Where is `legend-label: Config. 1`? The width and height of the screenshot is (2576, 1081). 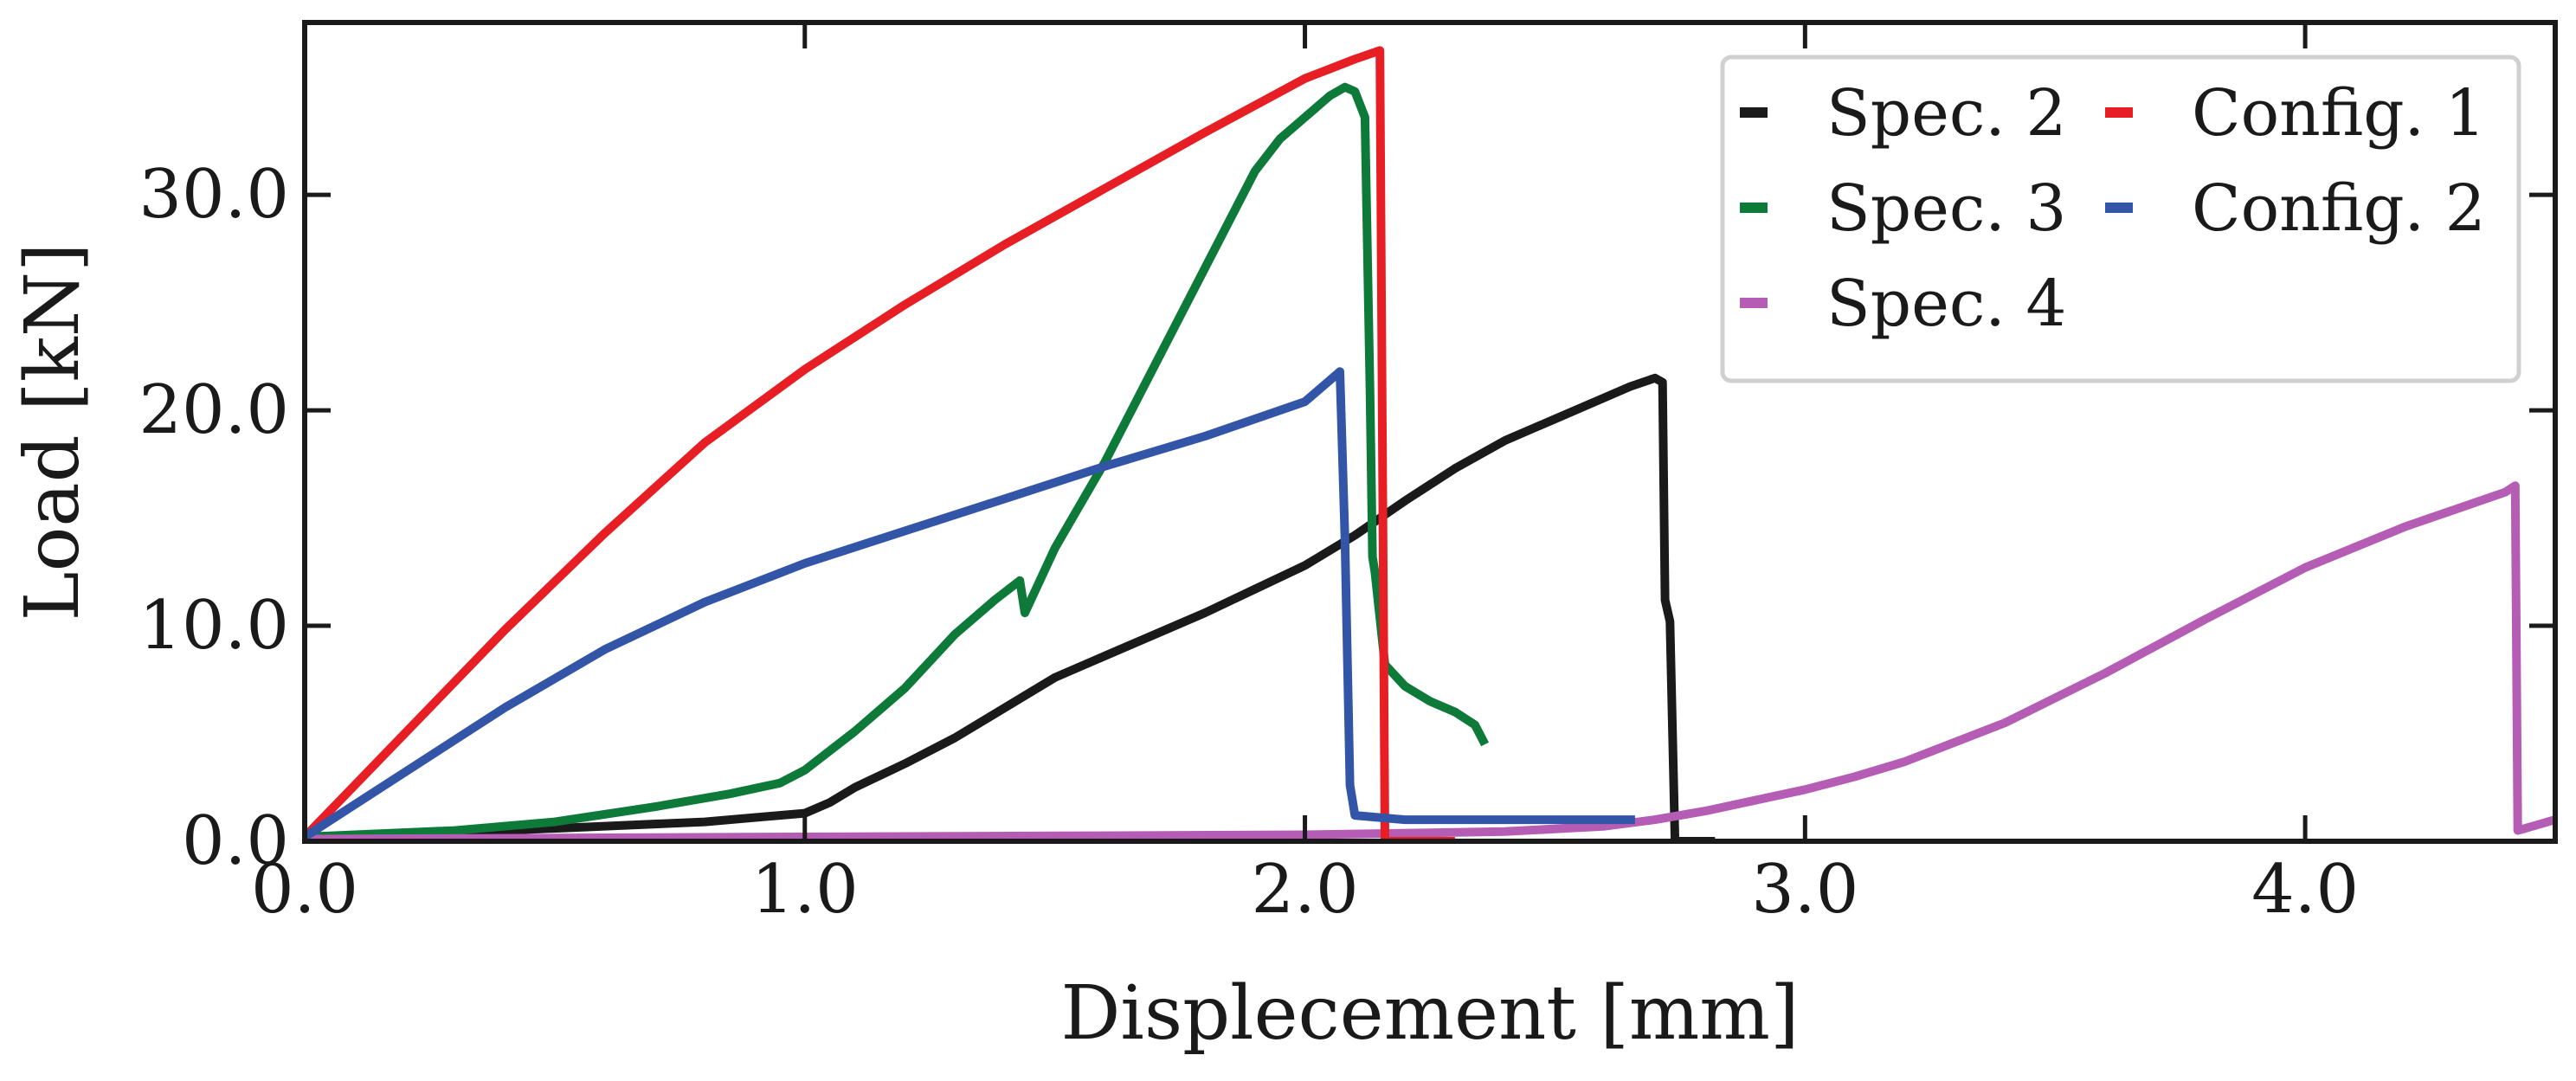
legend-label: Config. 1 is located at coordinates (2339, 113).